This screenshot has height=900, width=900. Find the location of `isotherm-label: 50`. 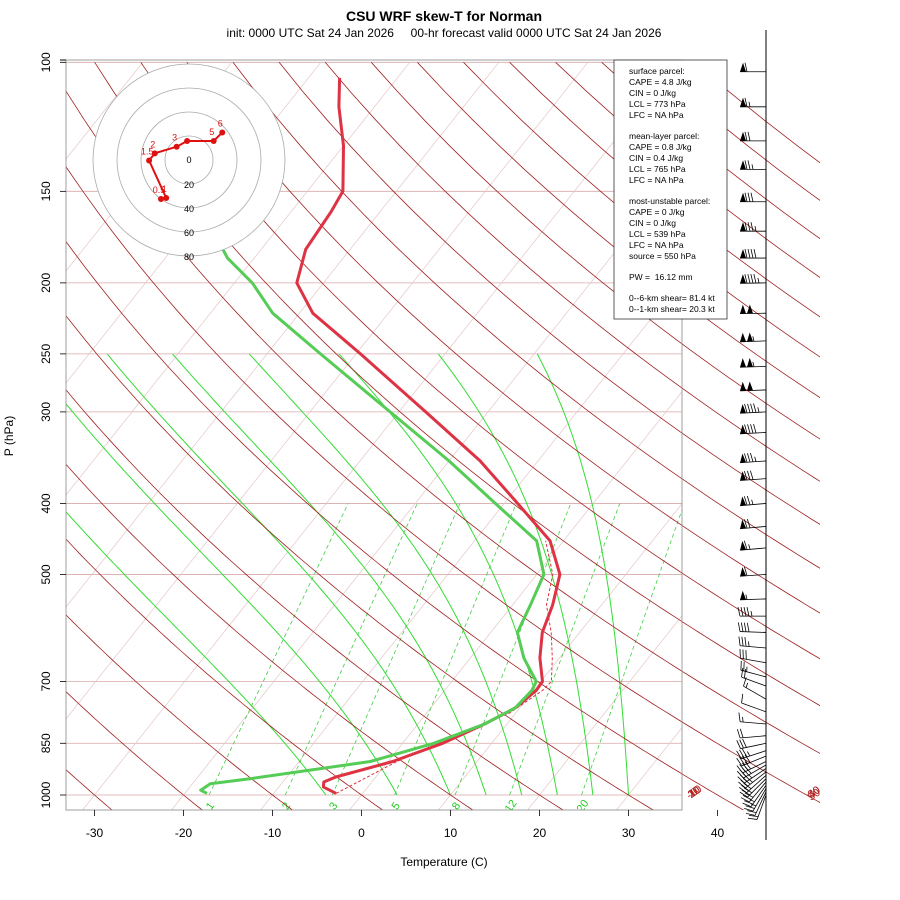

isotherm-label: 50 is located at coordinates (814, 795).